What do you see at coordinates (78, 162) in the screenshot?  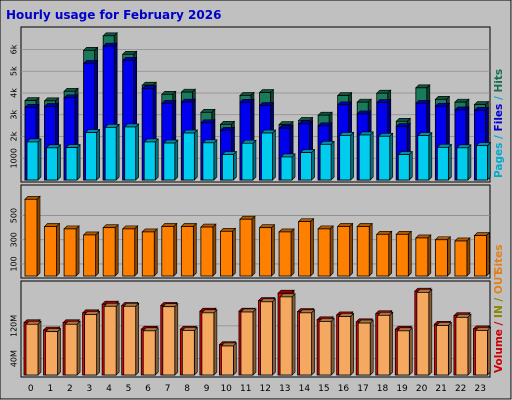 I see `bar-pages-2-side` at bounding box center [78, 162].